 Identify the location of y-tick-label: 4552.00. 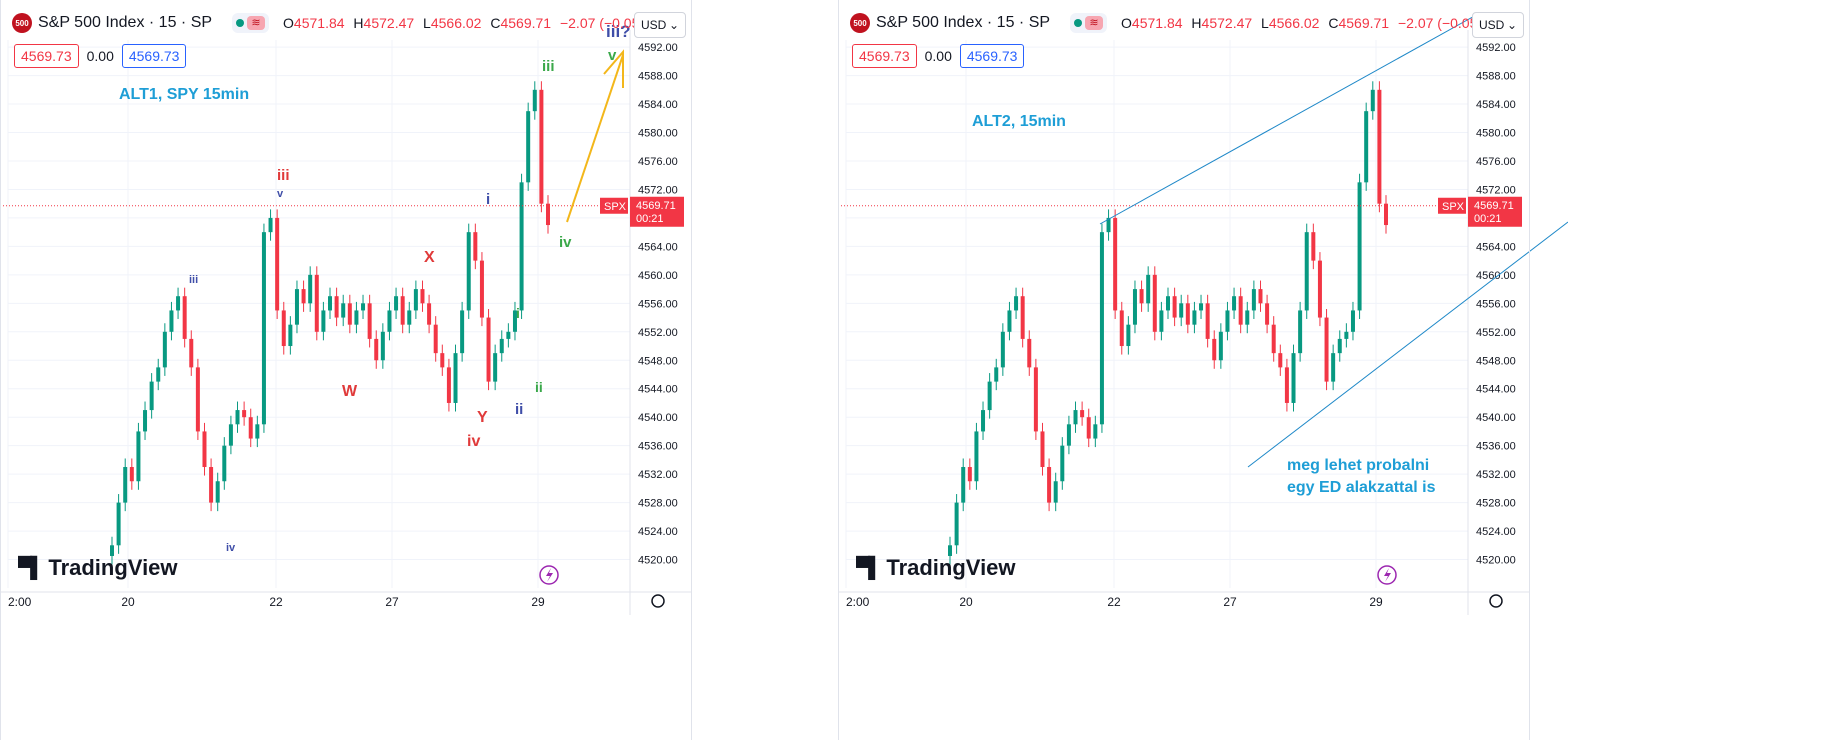
(658, 333).